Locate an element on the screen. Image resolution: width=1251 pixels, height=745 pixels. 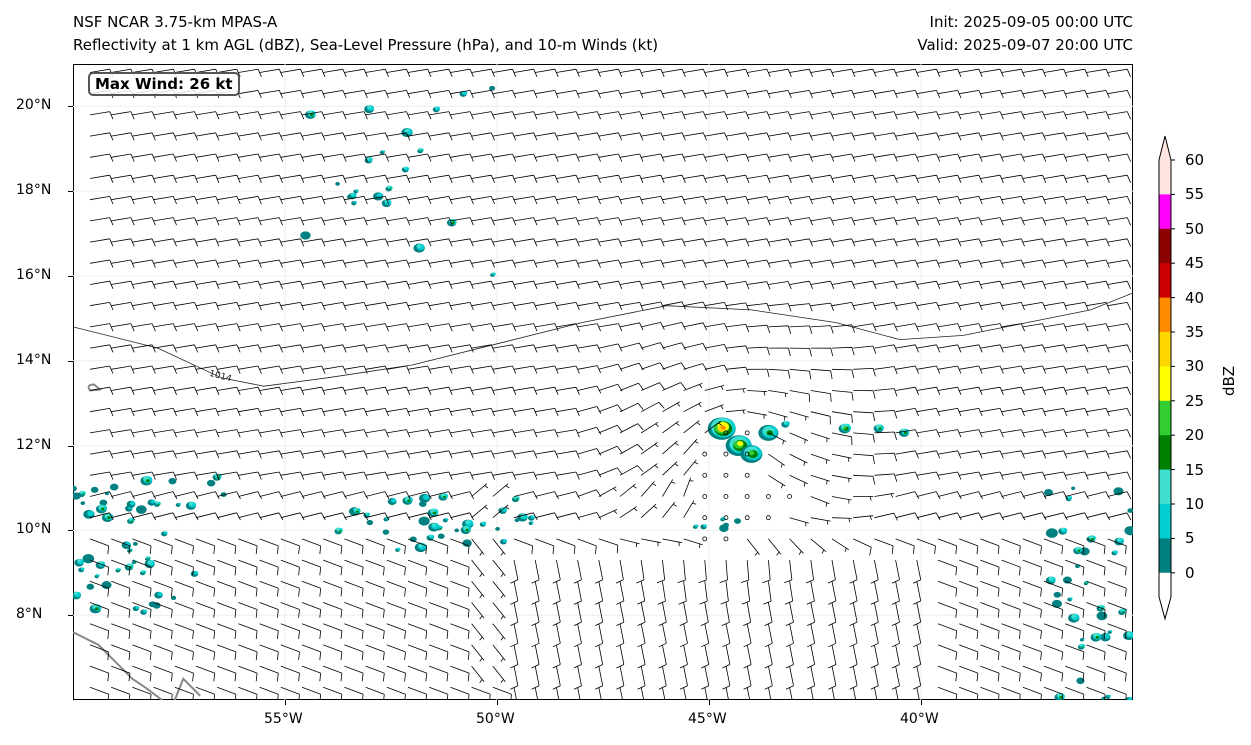
calm-wind-circle is located at coordinates (726, 496).